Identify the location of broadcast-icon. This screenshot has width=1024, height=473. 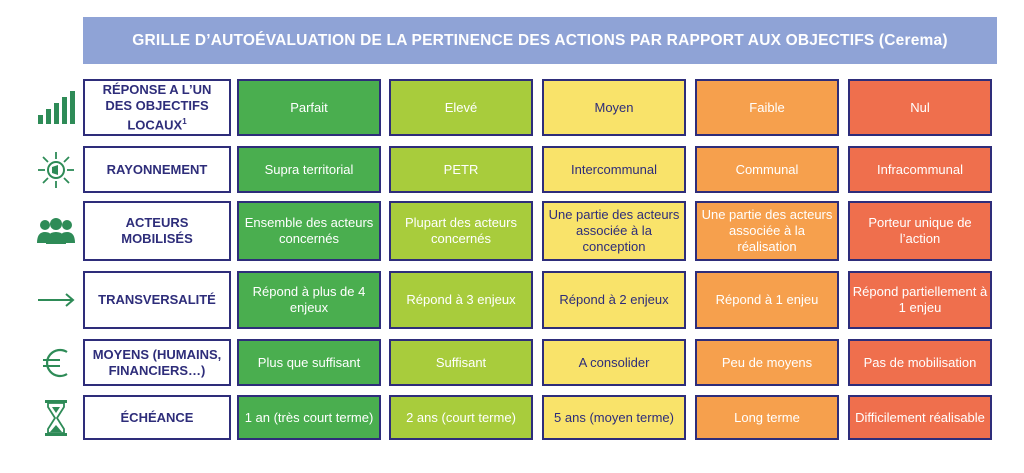
(56, 169).